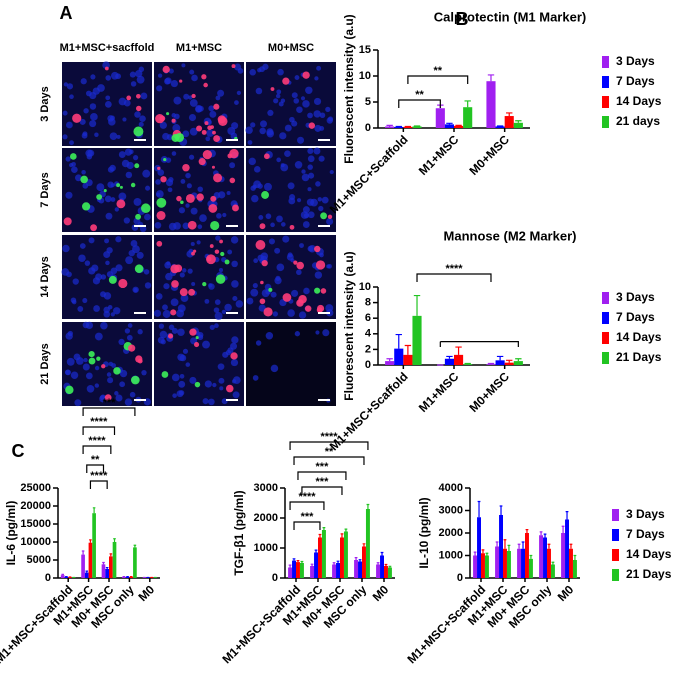  I want to click on y-axis-label: IL-6 (pg/ml), so click(11, 533).